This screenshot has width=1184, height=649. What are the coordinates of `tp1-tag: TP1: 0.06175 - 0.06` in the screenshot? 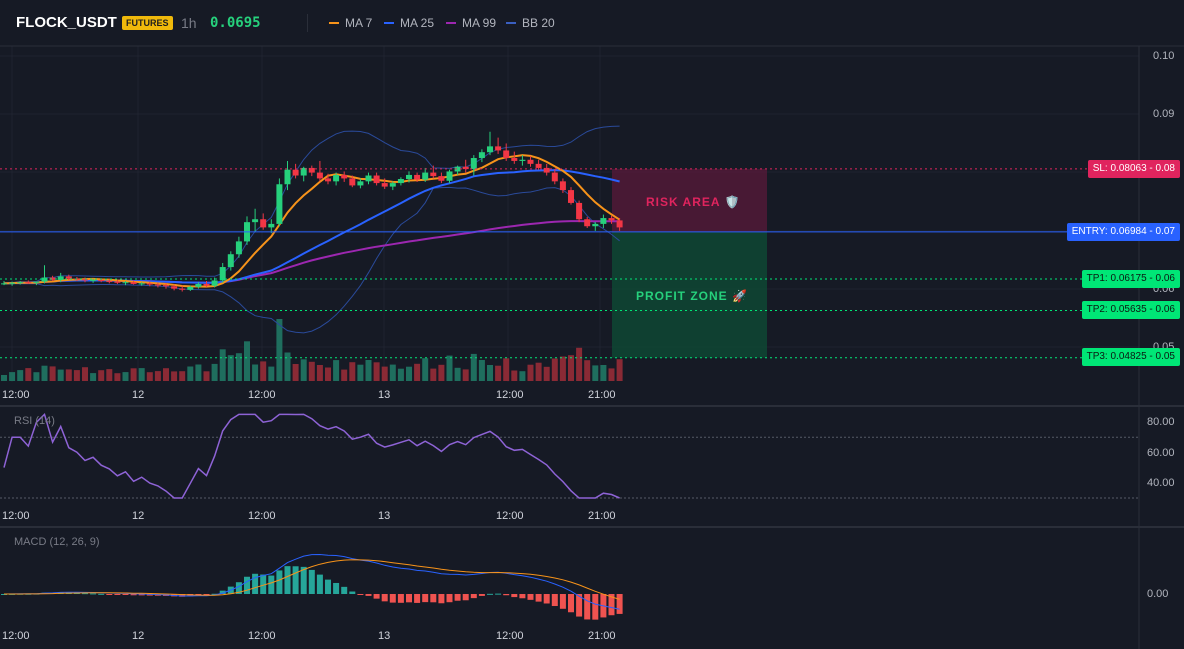 It's located at (1130, 279).